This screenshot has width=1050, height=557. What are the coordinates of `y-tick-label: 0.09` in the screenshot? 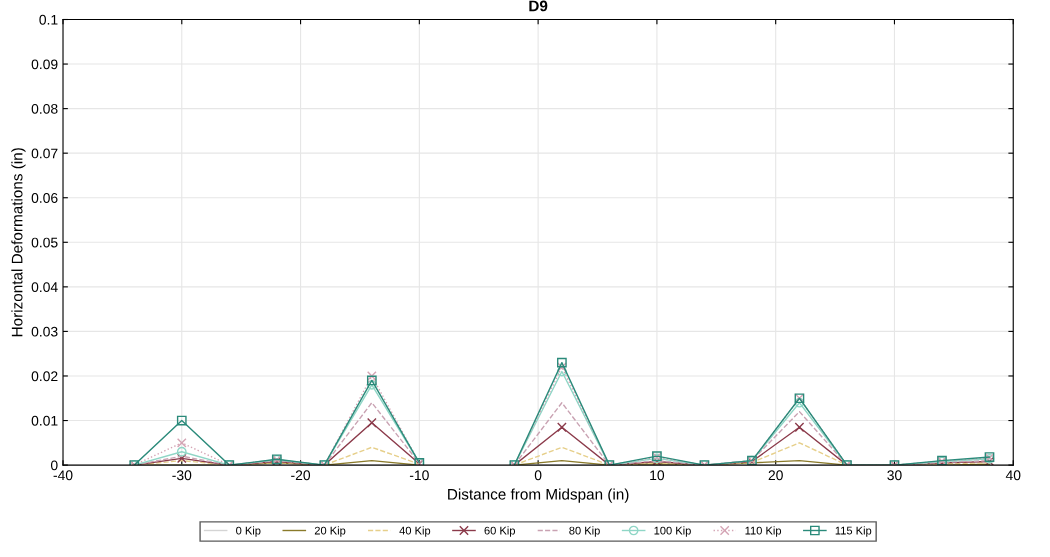 It's located at (44, 64).